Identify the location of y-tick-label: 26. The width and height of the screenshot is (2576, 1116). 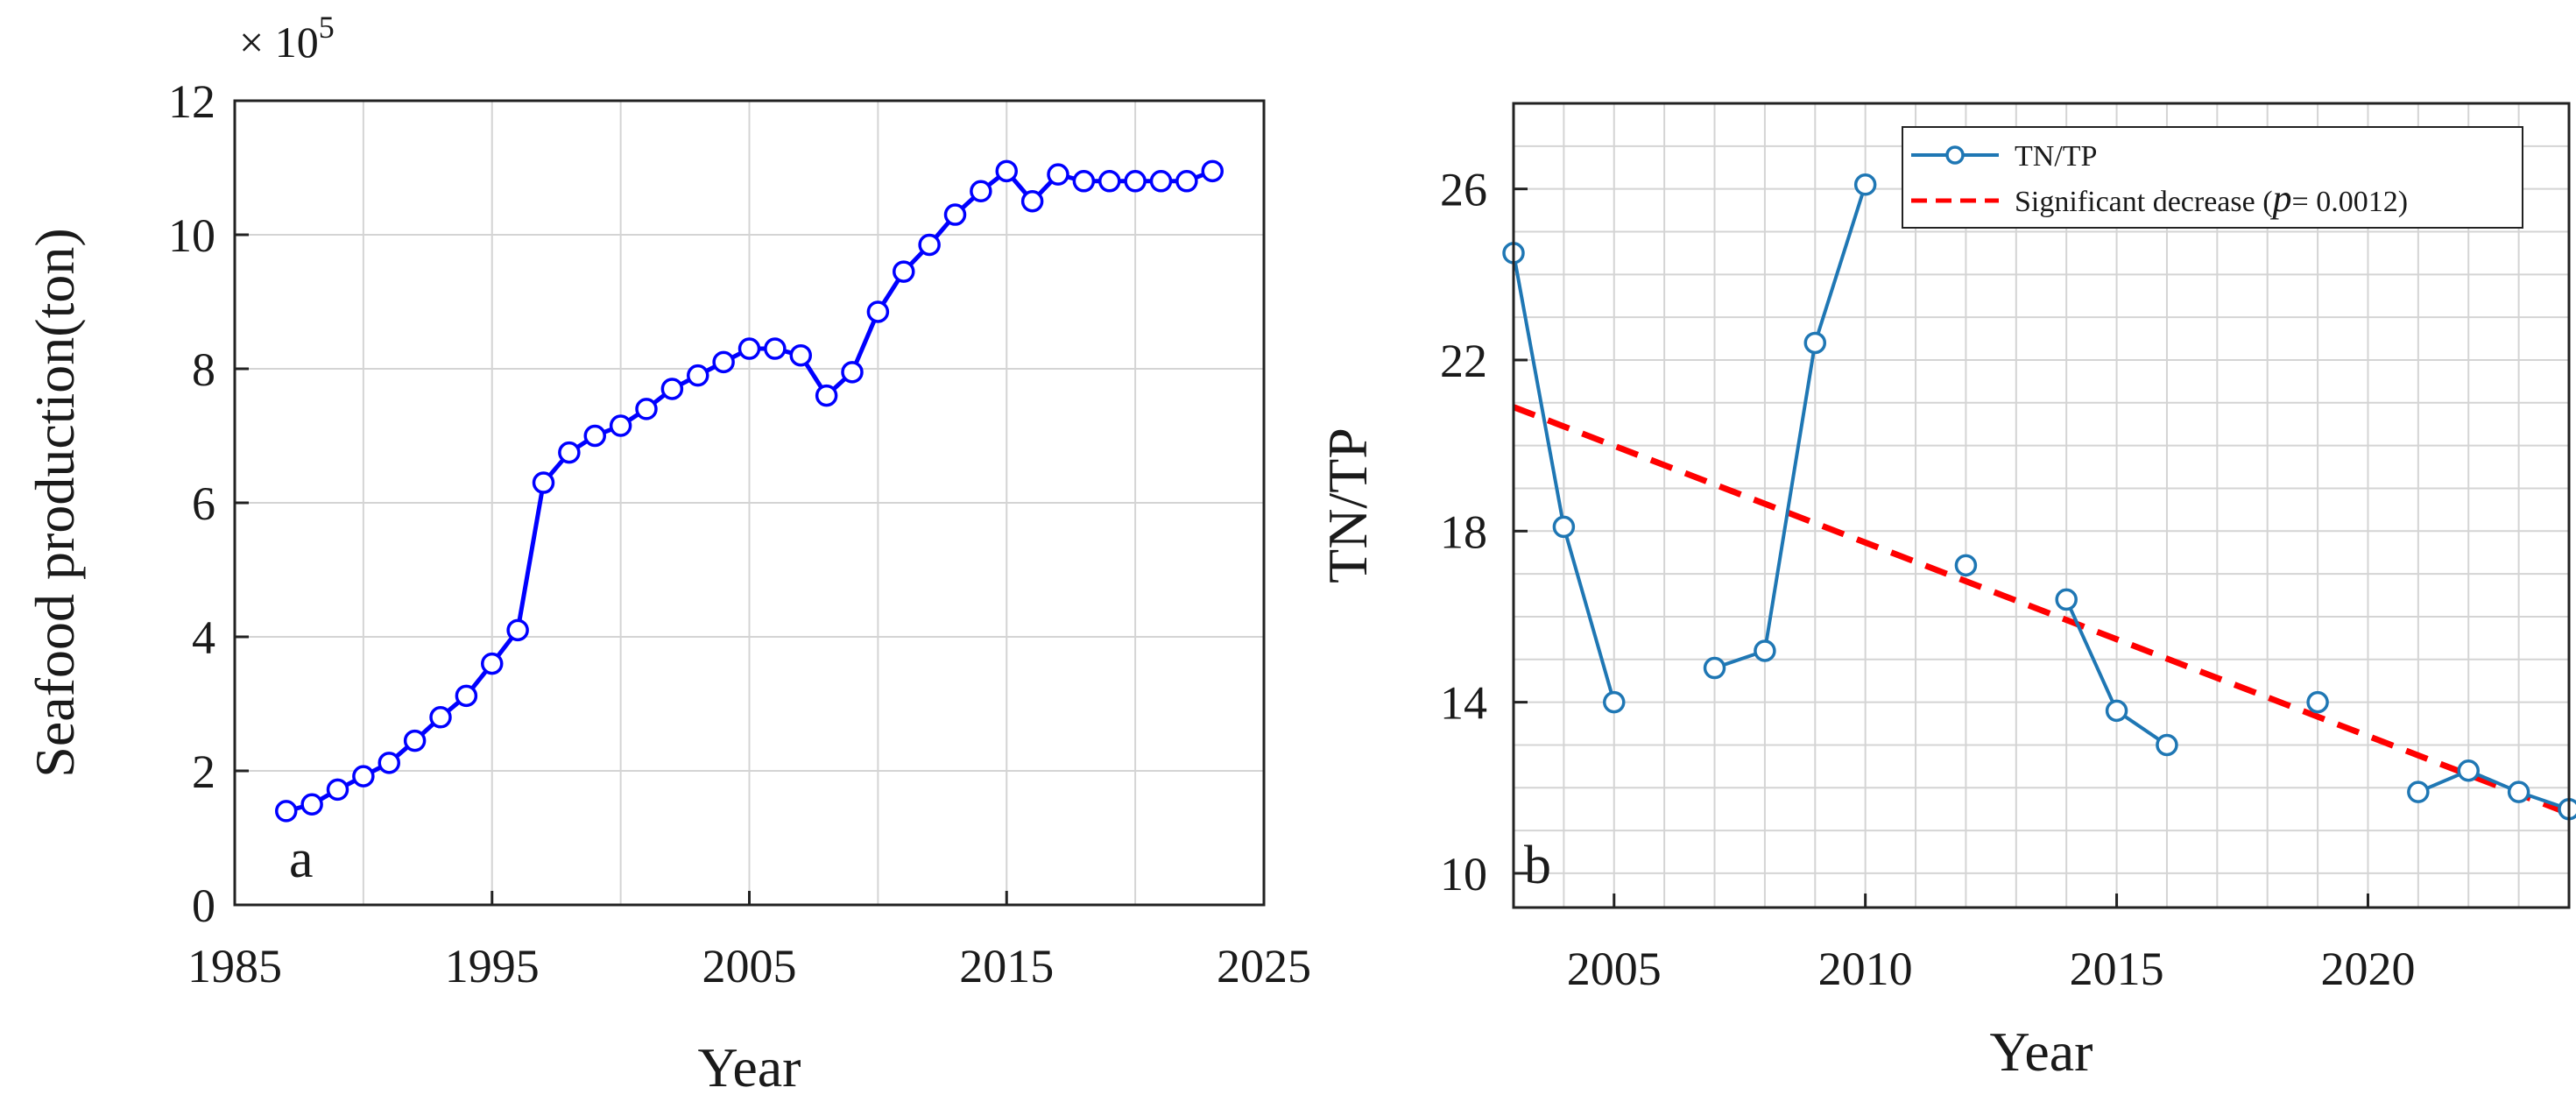
(1463, 190).